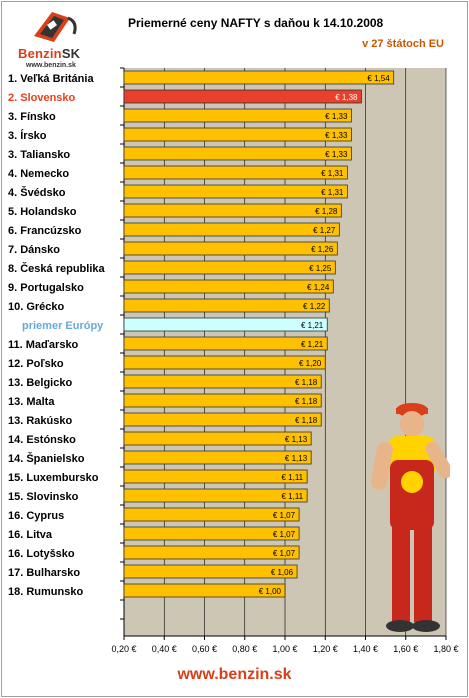  What do you see at coordinates (405, 649) in the screenshot?
I see `x-tick-label: 1,60 €` at bounding box center [405, 649].